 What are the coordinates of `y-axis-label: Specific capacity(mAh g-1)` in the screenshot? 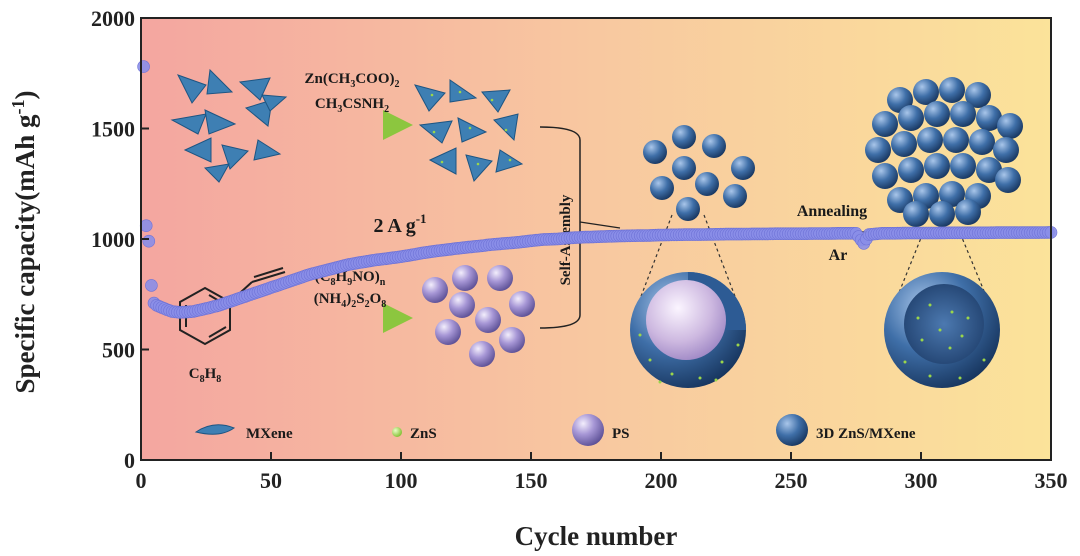 It's located at (24, 242).